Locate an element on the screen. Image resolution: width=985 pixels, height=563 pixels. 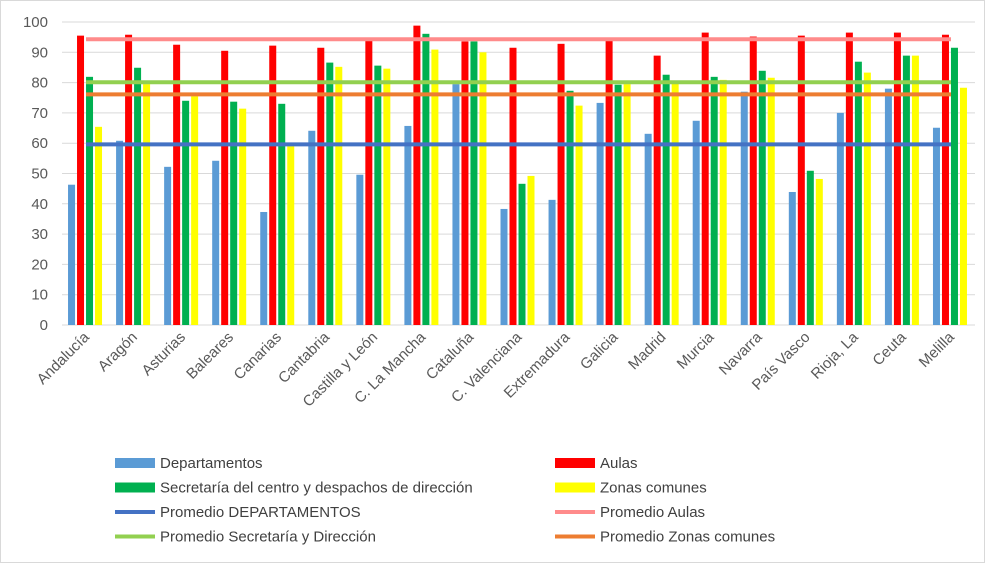
y-tick-label: 20 is located at coordinates (39, 264).